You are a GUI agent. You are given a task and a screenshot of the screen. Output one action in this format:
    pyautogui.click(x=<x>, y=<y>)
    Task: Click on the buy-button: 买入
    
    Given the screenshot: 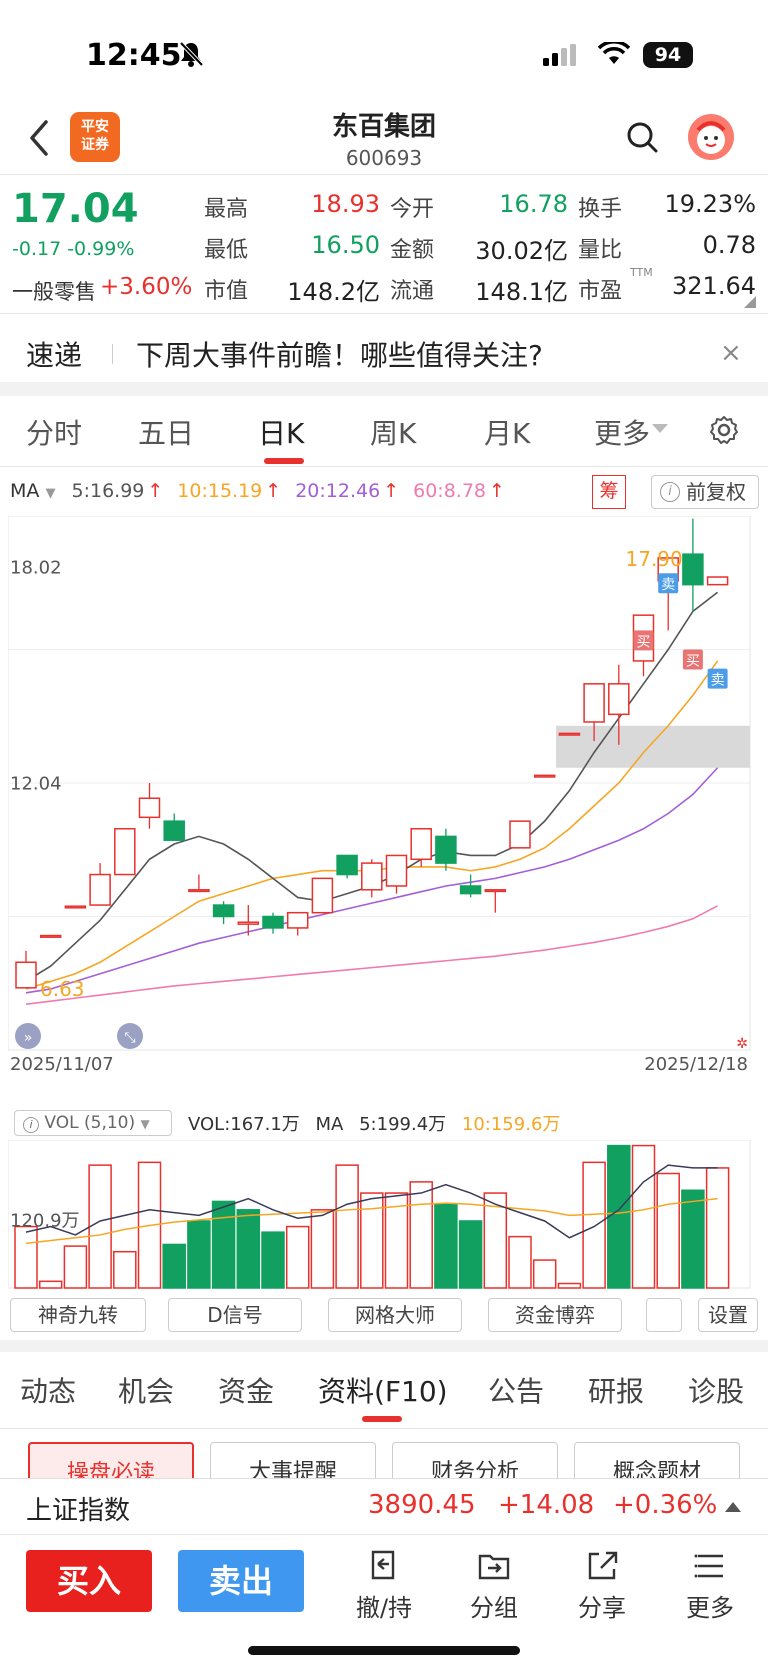 What is the action you would take?
    pyautogui.click(x=89, y=1581)
    